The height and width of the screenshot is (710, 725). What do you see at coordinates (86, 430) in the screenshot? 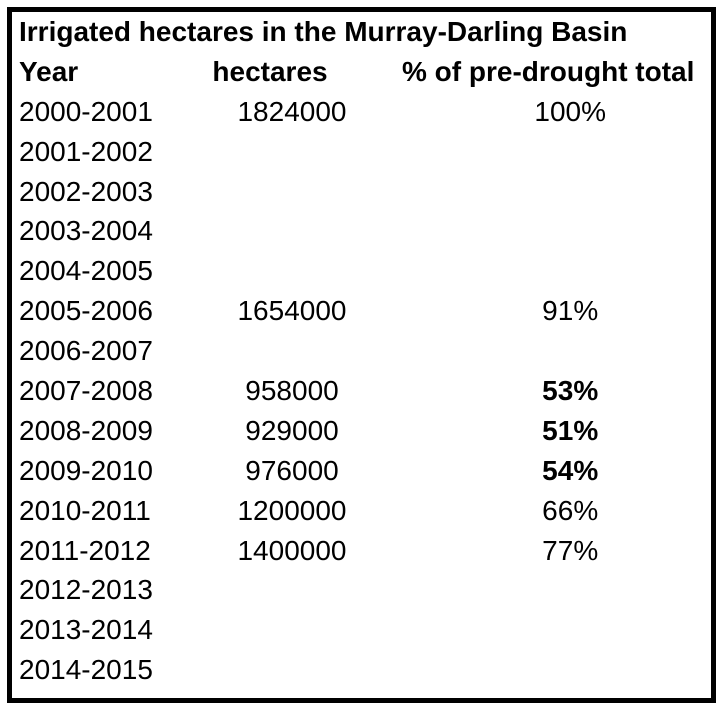
I see `year-cell: 2008-2009` at bounding box center [86, 430].